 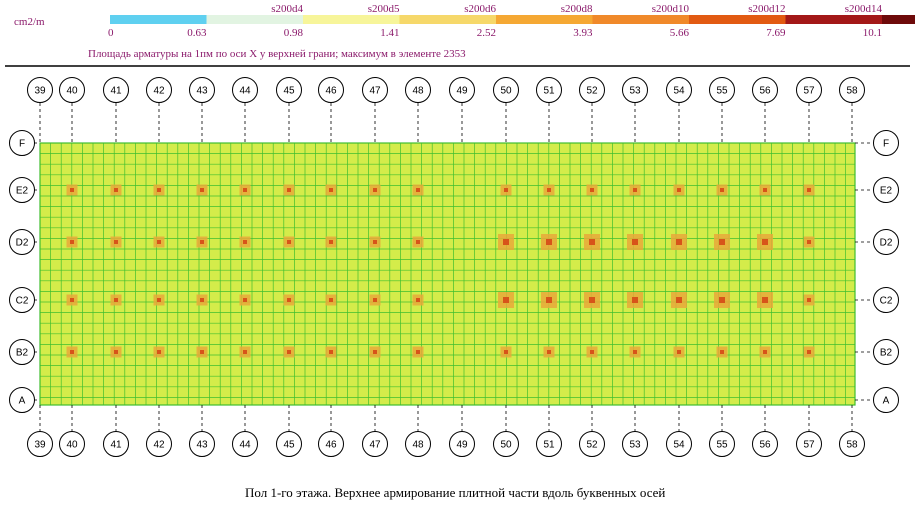 I want to click on column-axis-label: 40, so click(x=72, y=445).